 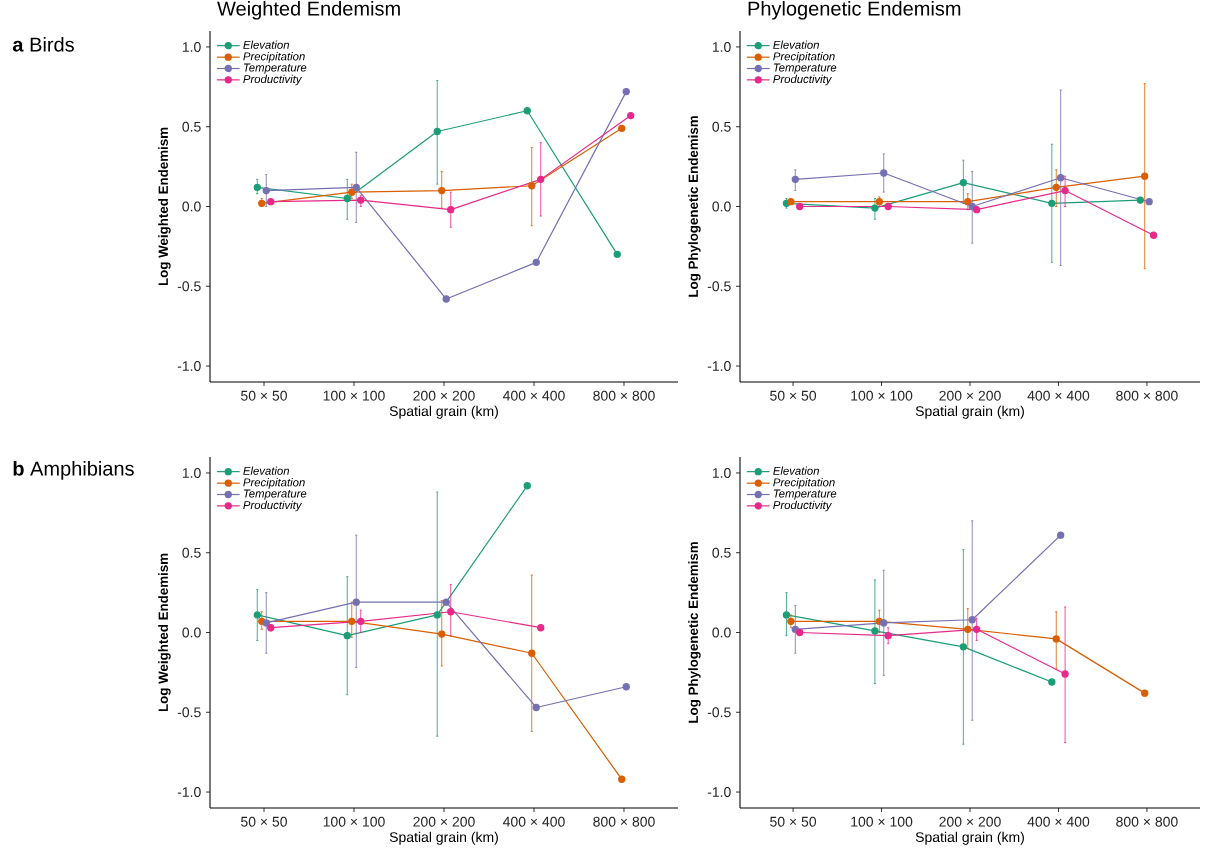 What do you see at coordinates (308, 10) in the screenshot?
I see `chart-title: Weighted Endemism` at bounding box center [308, 10].